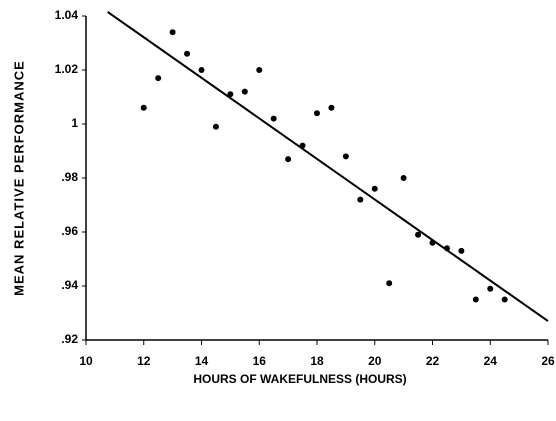 The height and width of the screenshot is (421, 556). What do you see at coordinates (260, 361) in the screenshot?
I see `x-tick-label: 16` at bounding box center [260, 361].